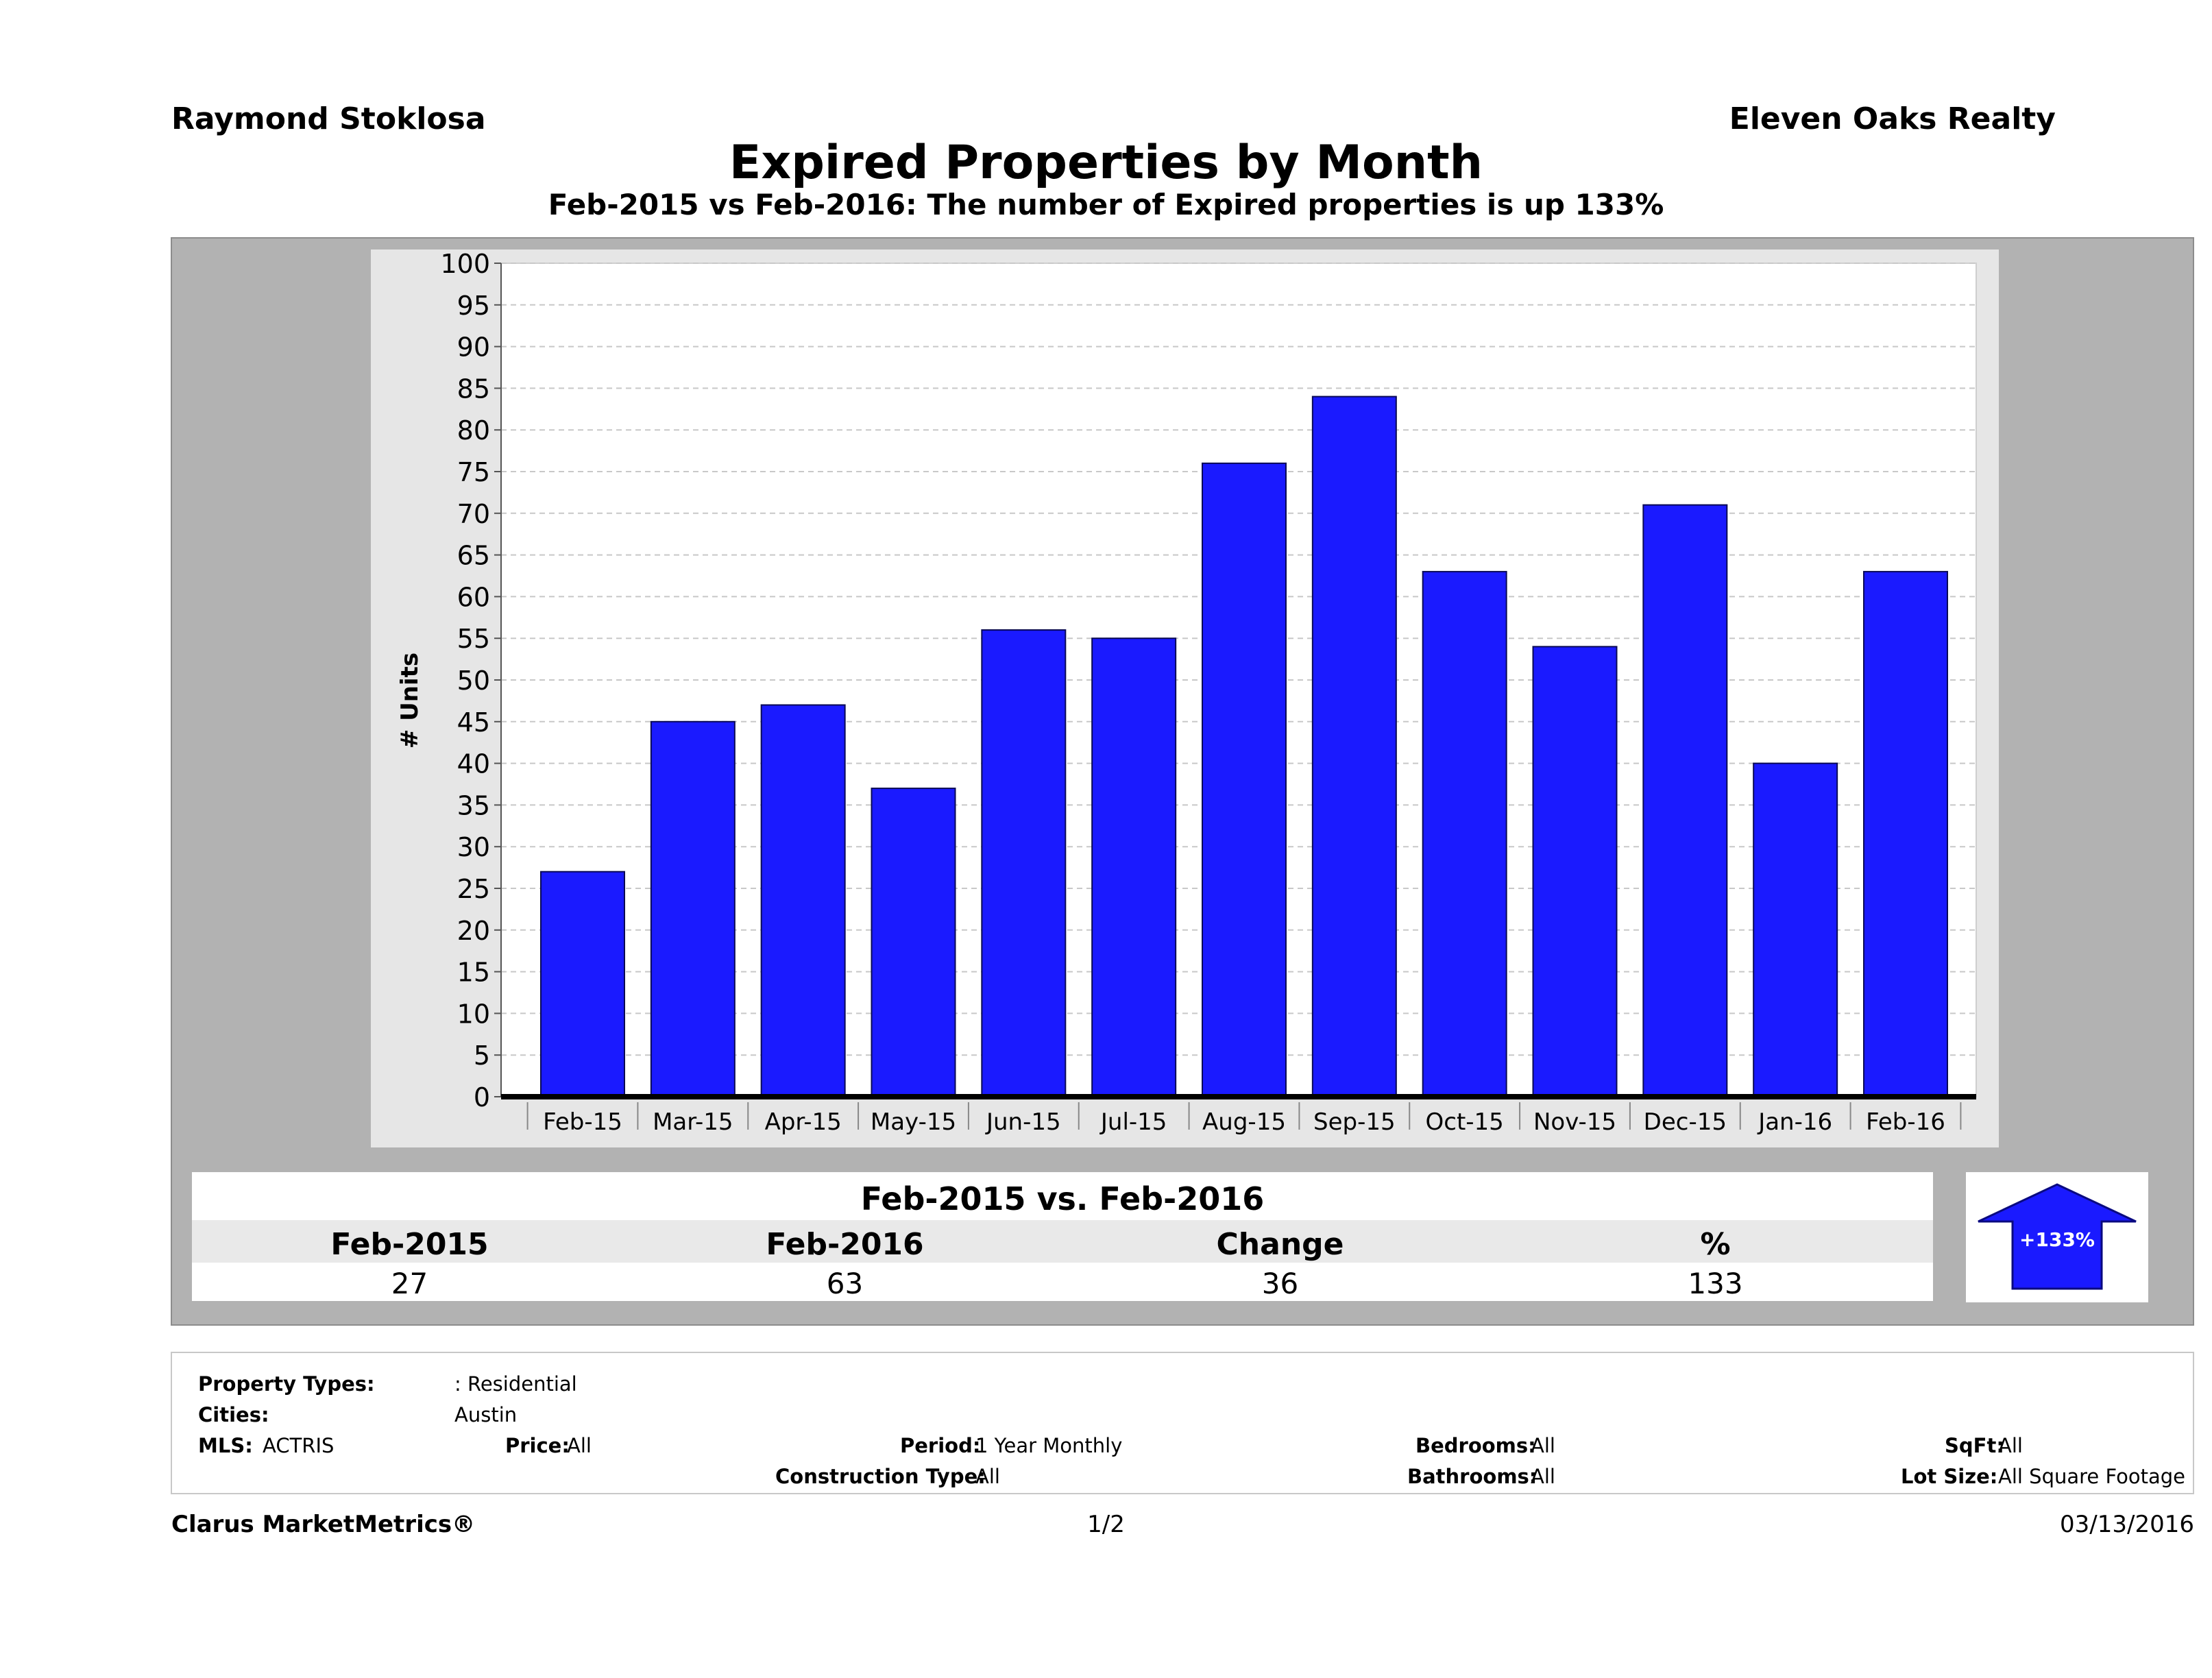 This screenshot has height=1678, width=2212. What do you see at coordinates (2011, 1445) in the screenshot?
I see `sqft-value: All` at bounding box center [2011, 1445].